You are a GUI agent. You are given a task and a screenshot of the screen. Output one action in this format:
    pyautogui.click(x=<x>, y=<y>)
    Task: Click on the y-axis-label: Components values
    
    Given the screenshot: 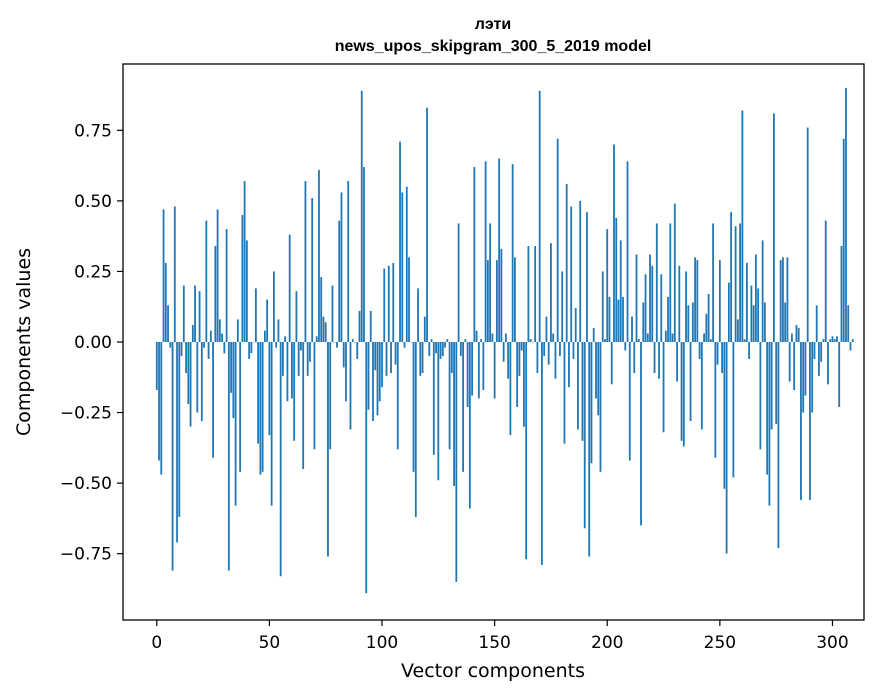 What is the action you would take?
    pyautogui.click(x=24, y=342)
    